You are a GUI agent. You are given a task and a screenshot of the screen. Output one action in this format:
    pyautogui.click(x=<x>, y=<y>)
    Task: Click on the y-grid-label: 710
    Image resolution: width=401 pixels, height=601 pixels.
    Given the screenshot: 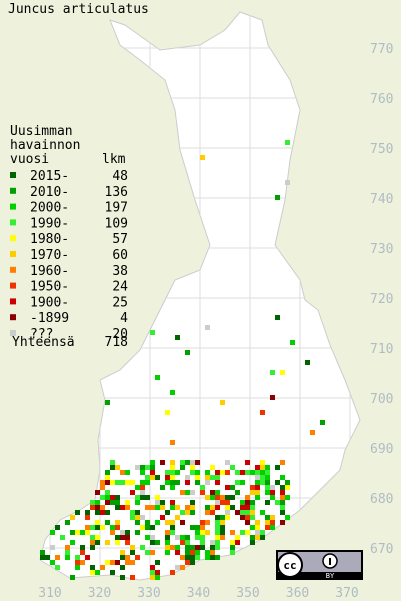 What is the action you would take?
    pyautogui.click(x=381, y=349)
    